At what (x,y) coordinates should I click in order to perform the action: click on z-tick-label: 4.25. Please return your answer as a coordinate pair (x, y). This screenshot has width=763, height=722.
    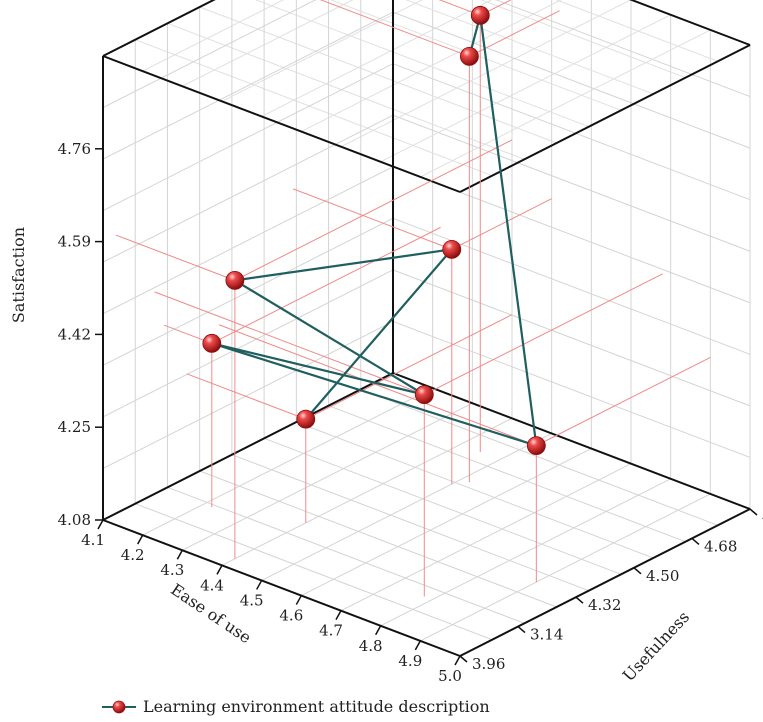
    Looking at the image, I should click on (74, 427).